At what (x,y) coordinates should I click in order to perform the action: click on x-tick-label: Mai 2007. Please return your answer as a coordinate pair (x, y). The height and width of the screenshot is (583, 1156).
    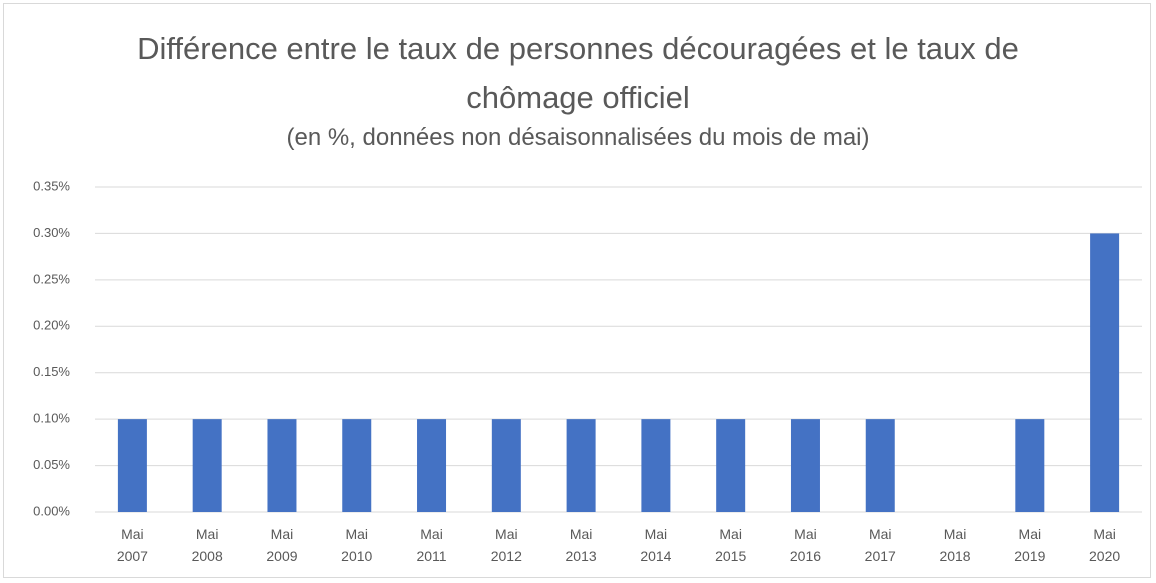
    Looking at the image, I should click on (132, 545).